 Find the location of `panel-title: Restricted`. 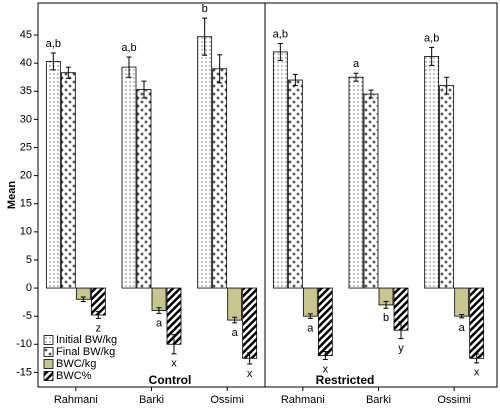

panel-title: Restricted is located at coordinates (345, 380).